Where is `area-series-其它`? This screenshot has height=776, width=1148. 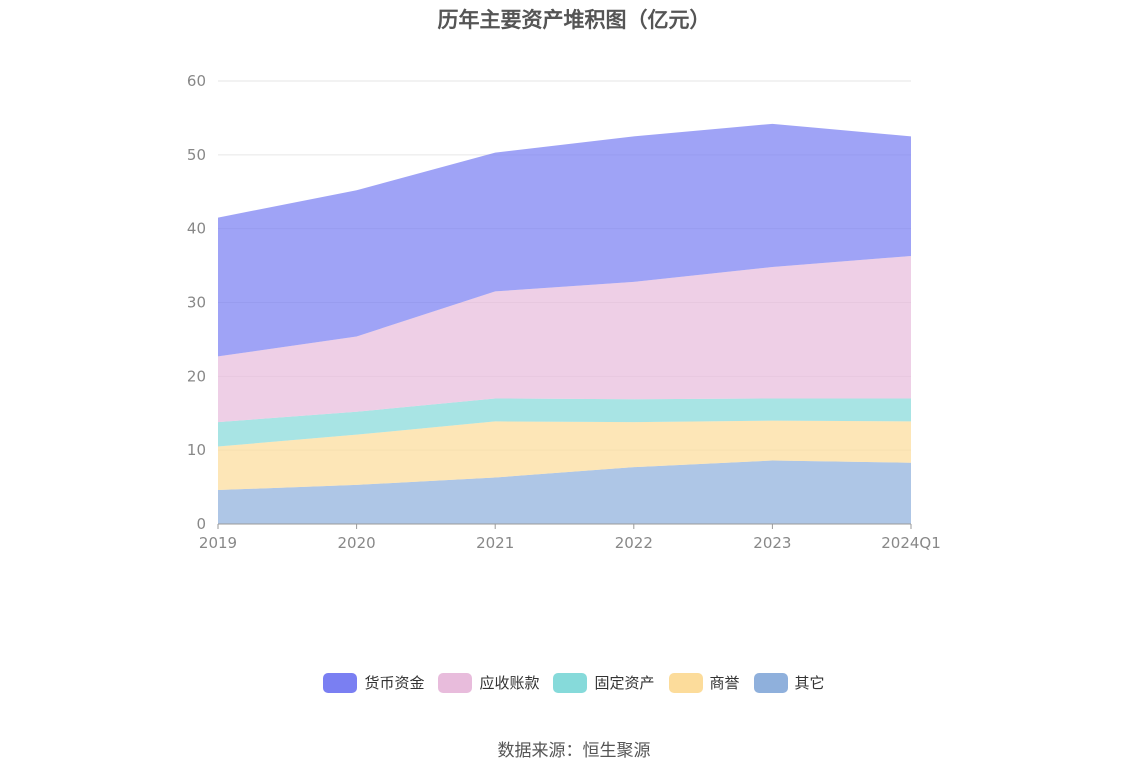 area-series-其它 is located at coordinates (564, 492).